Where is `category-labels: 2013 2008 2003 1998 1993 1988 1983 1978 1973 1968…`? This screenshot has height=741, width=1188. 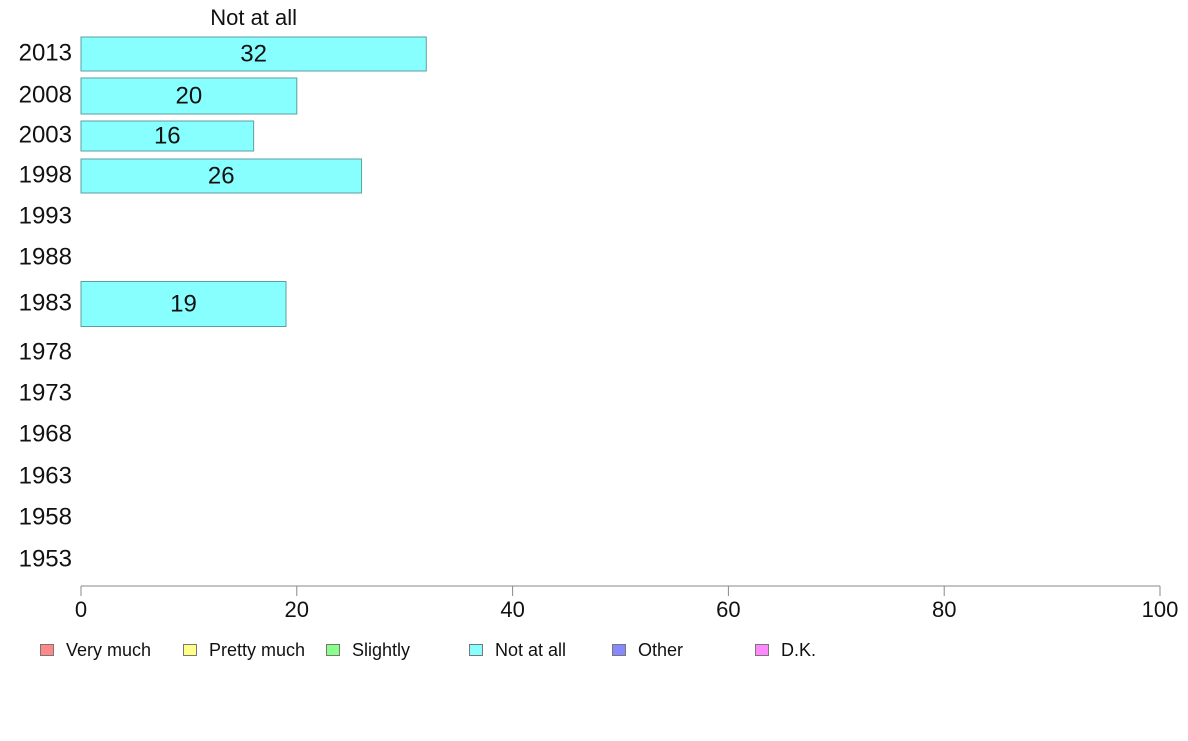 category-labels: 2013 2008 2003 1998 1993 1988 1983 1978 1973 1968… is located at coordinates (45, 305).